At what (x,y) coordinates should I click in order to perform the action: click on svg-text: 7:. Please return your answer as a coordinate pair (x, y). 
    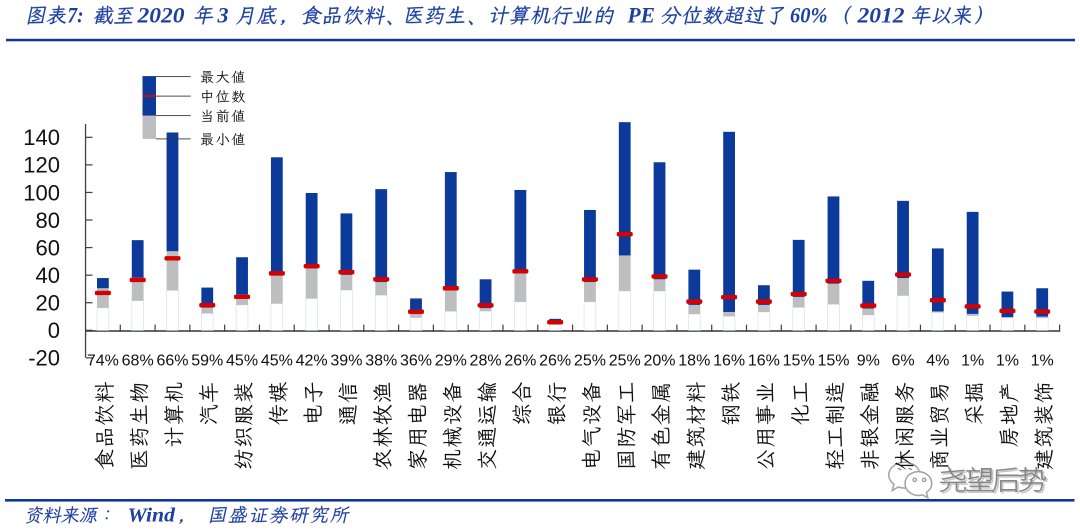
    Looking at the image, I should click on (76, 14).